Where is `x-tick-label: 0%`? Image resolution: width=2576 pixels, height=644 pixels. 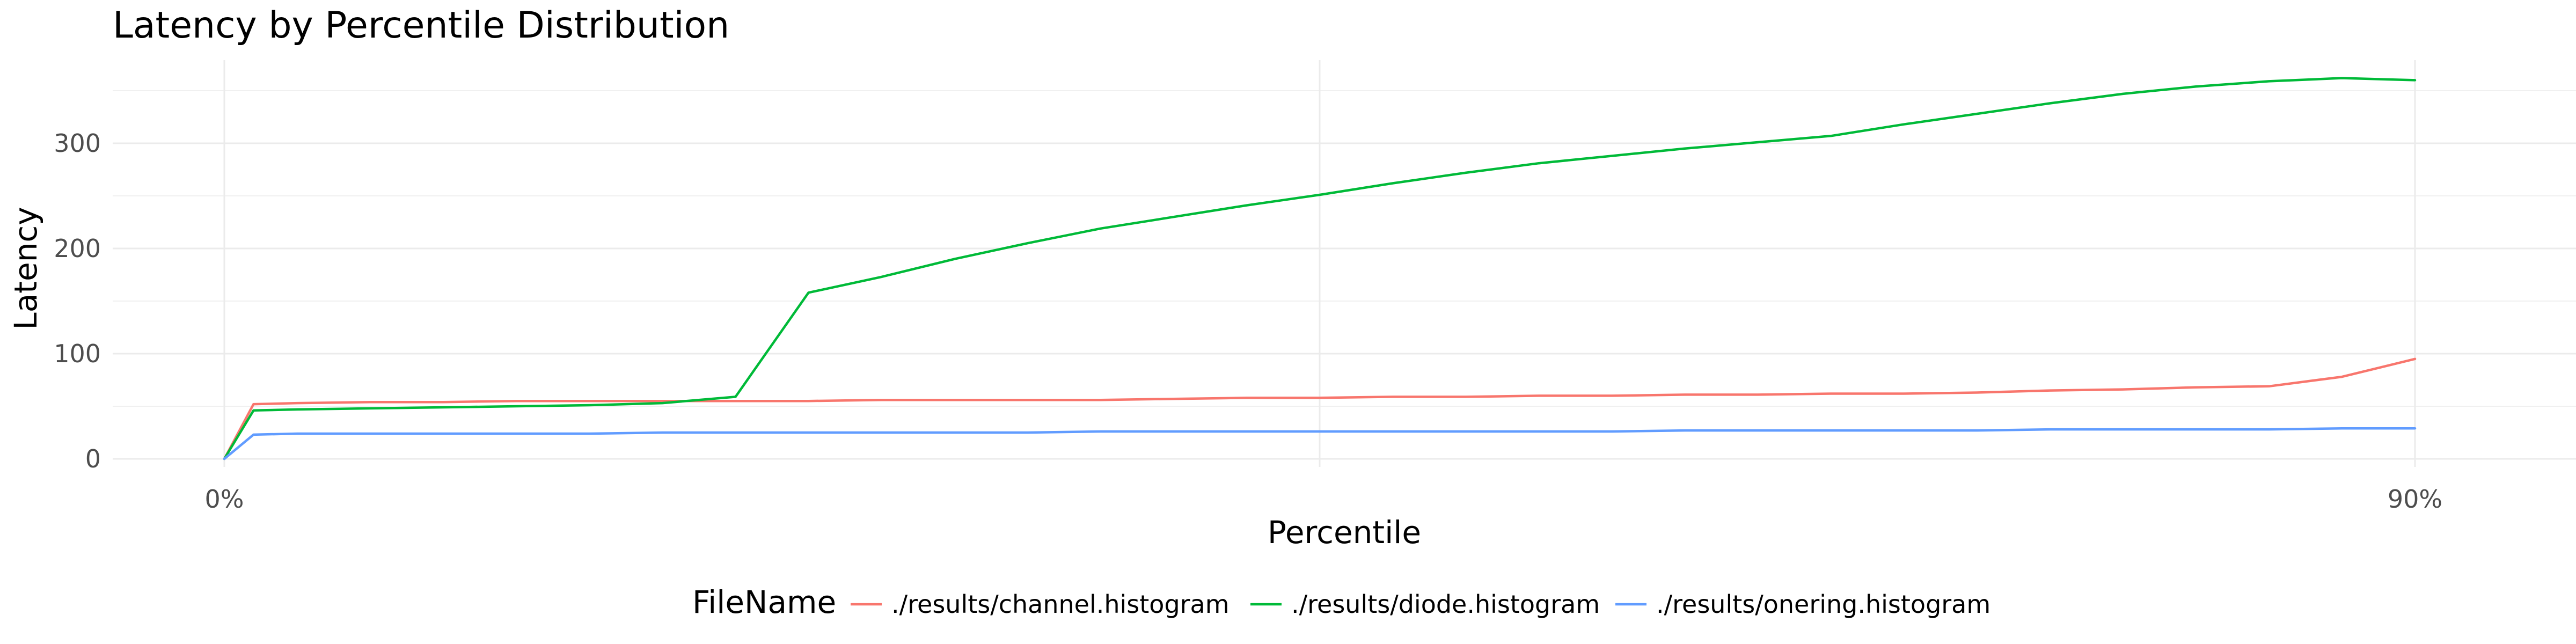 x-tick-label: 0% is located at coordinates (224, 499).